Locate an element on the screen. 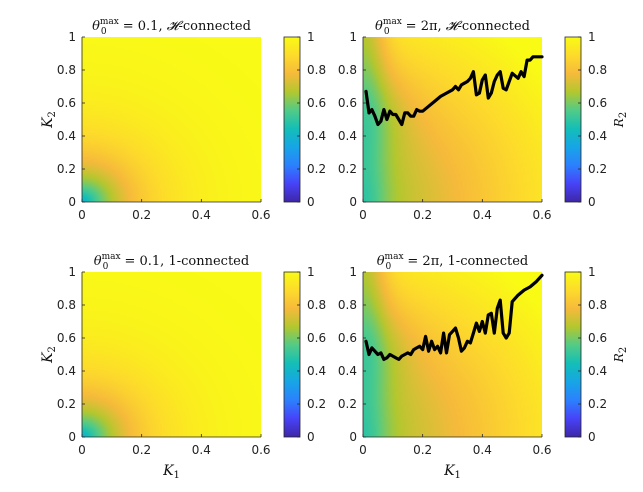  chart-title: θmax 0 = 2π, 𝓗-connected is located at coordinates (452, 27).